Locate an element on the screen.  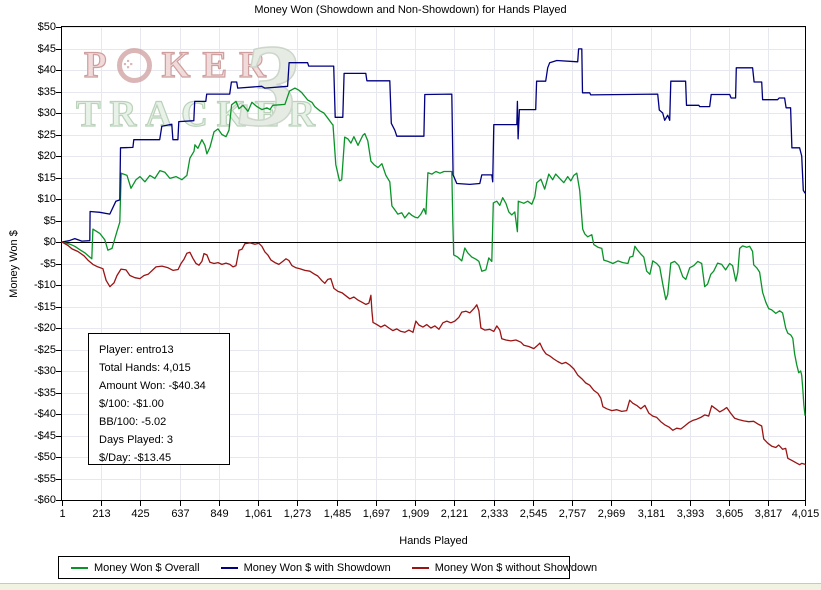
x-tick-label: 637 is located at coordinates (180, 514).